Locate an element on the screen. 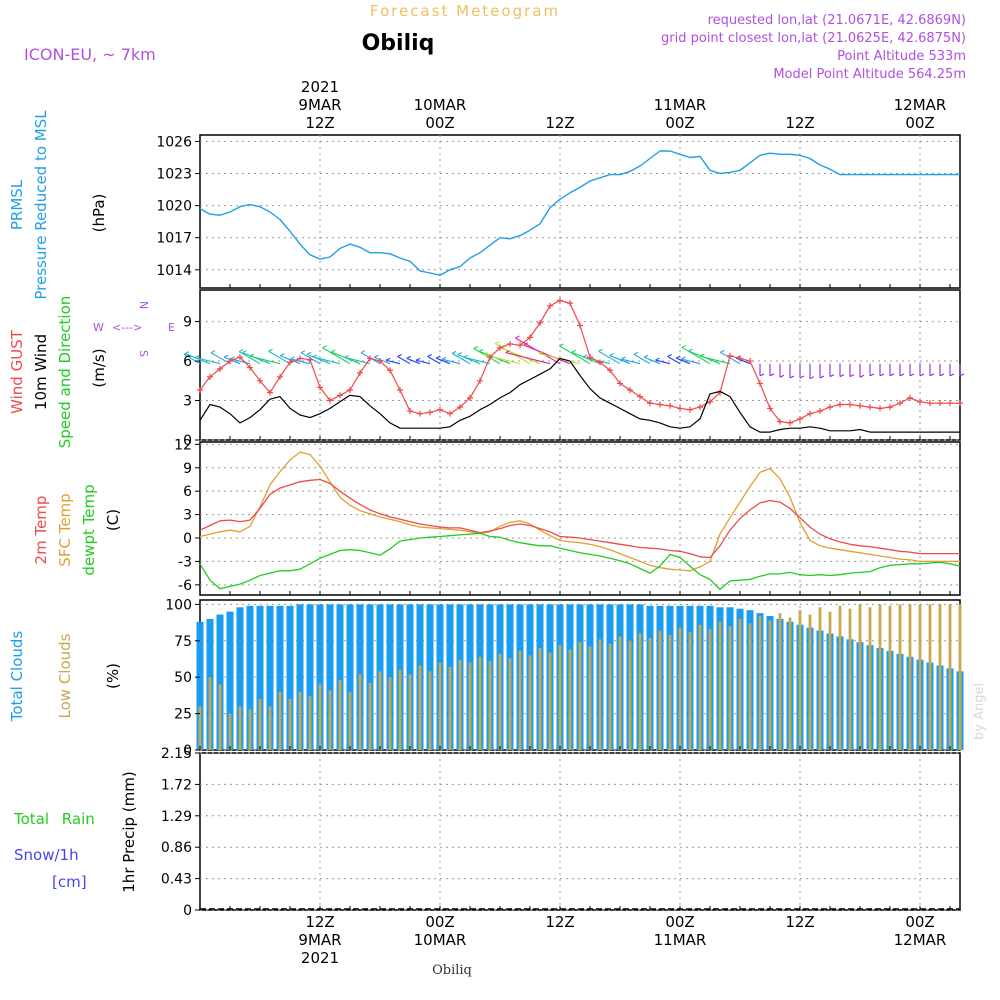  bottom-time-label-2-0: 12Z is located at coordinates (559, 922).